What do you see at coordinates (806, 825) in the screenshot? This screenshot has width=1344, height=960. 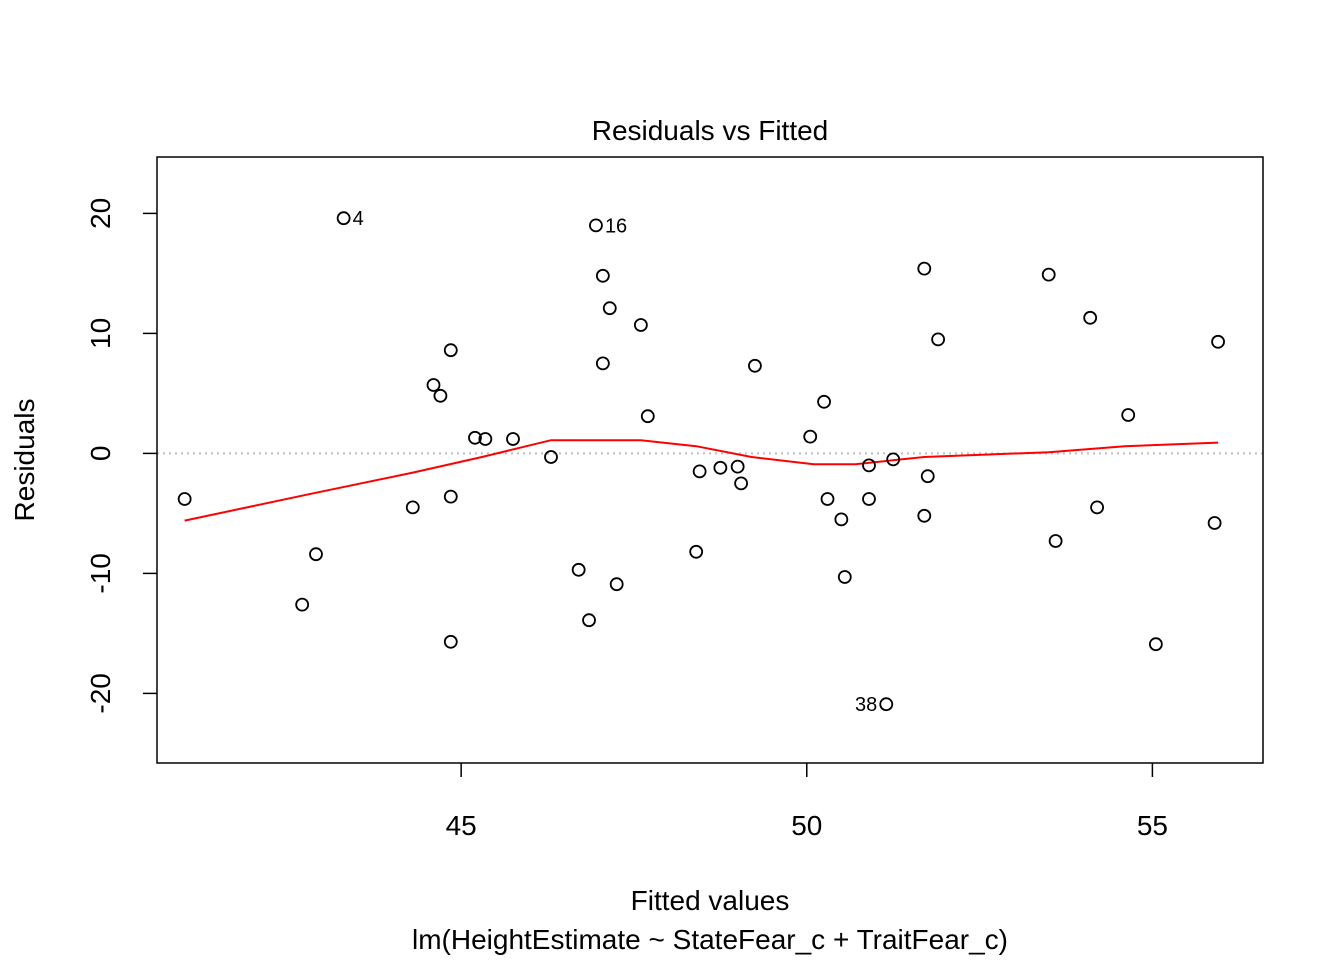 I see `x-tick-label: 50` at bounding box center [806, 825].